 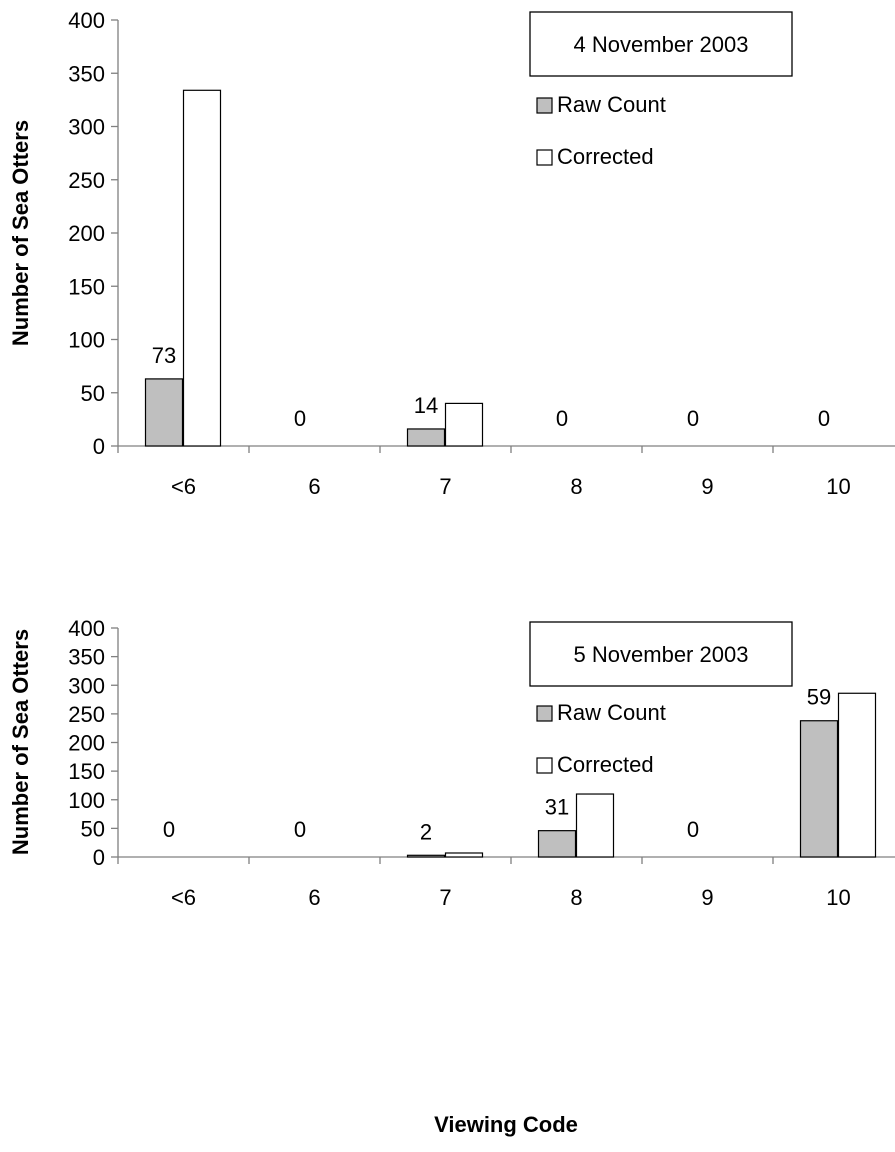 What do you see at coordinates (164, 355) in the screenshot?
I see `data-label: 73` at bounding box center [164, 355].